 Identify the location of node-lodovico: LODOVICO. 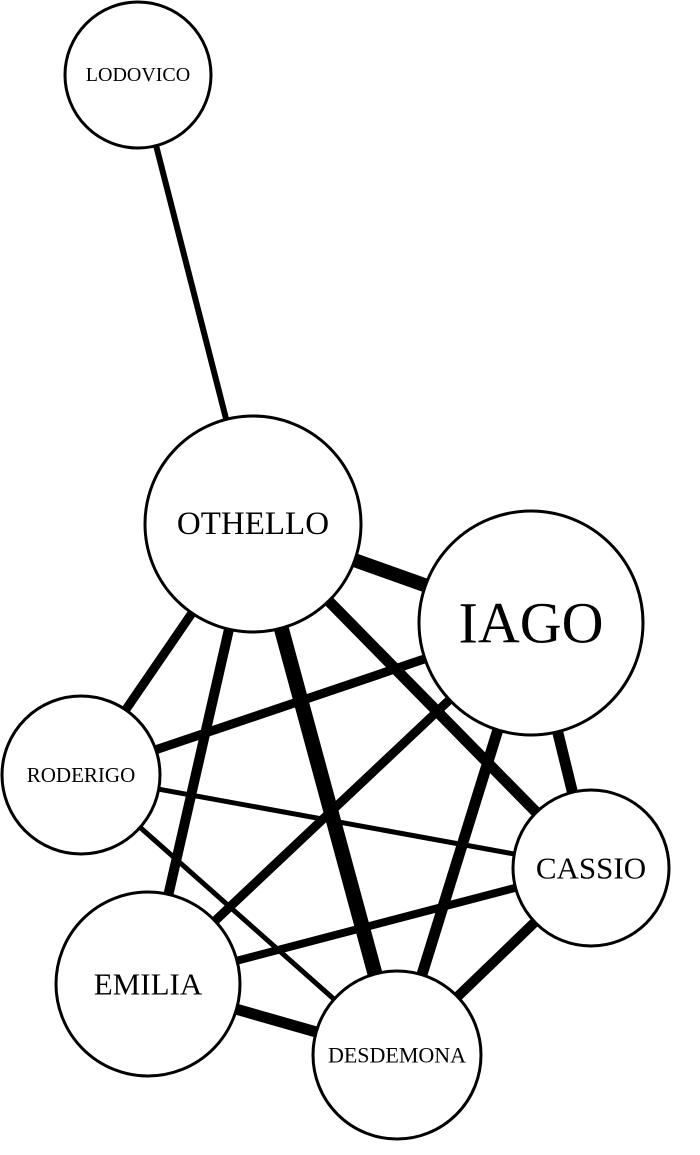
(138, 75).